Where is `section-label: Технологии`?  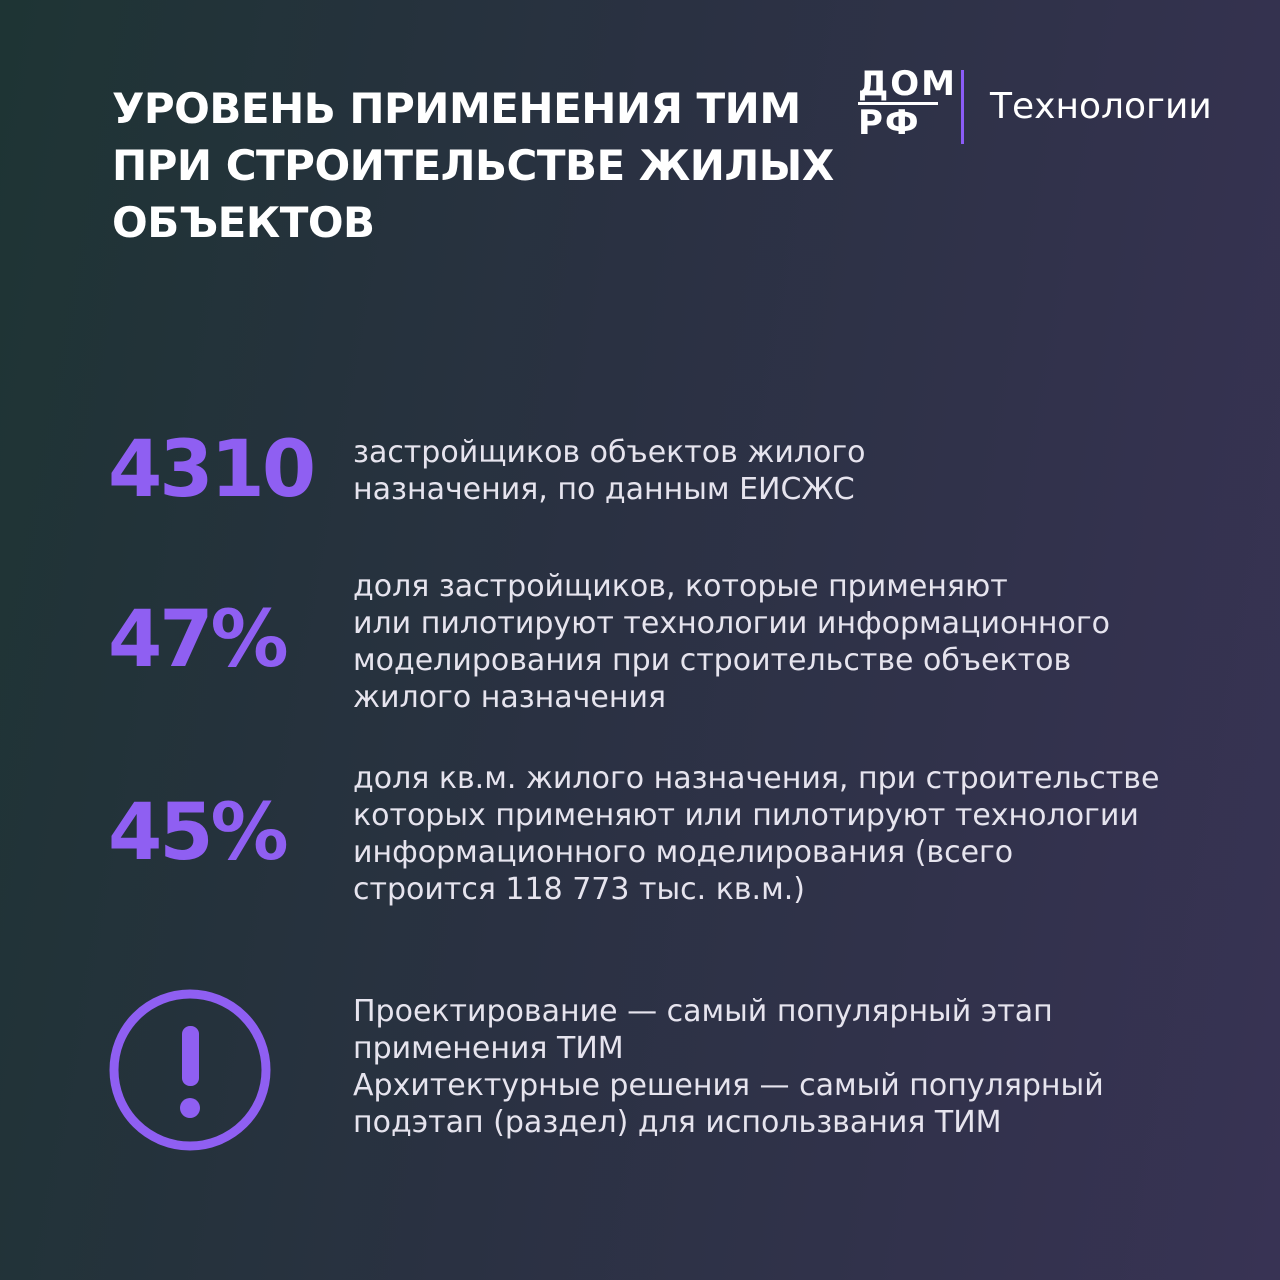
section-label: Технологии is located at coordinates (1101, 106).